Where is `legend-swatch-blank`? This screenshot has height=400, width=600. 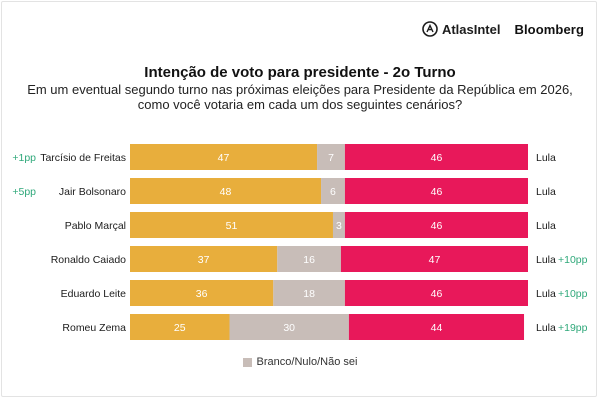 legend-swatch-blank is located at coordinates (247, 362).